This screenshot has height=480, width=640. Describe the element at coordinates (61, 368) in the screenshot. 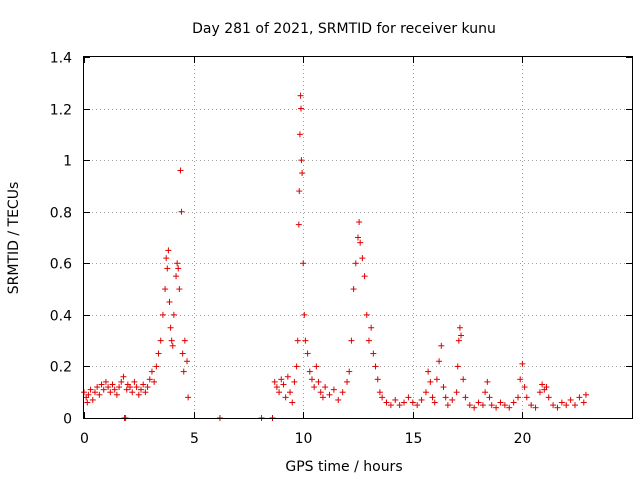

I see `y-tick-label: 0.2` at that location.